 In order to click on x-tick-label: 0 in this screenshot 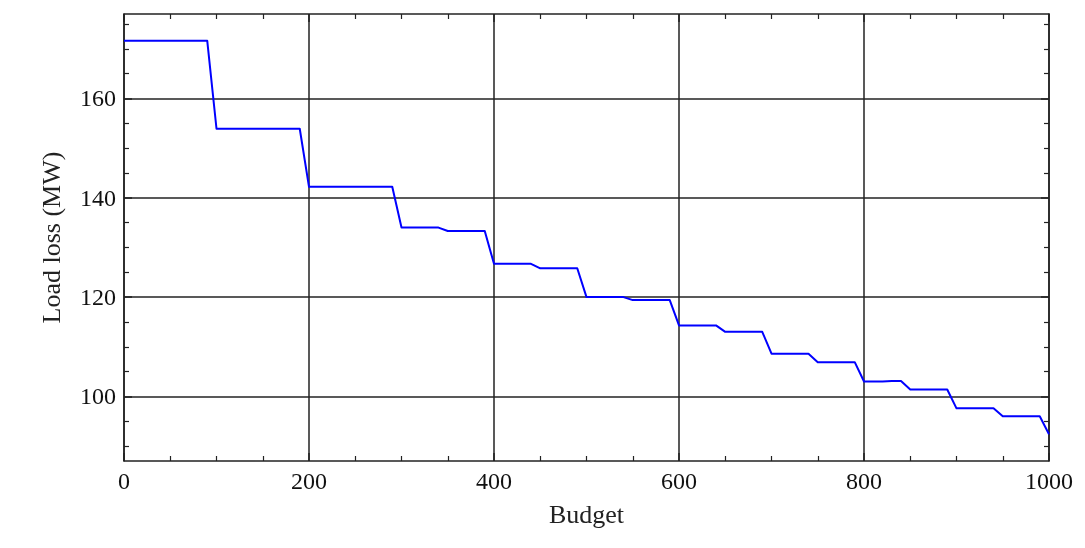, I will do `click(124, 481)`.